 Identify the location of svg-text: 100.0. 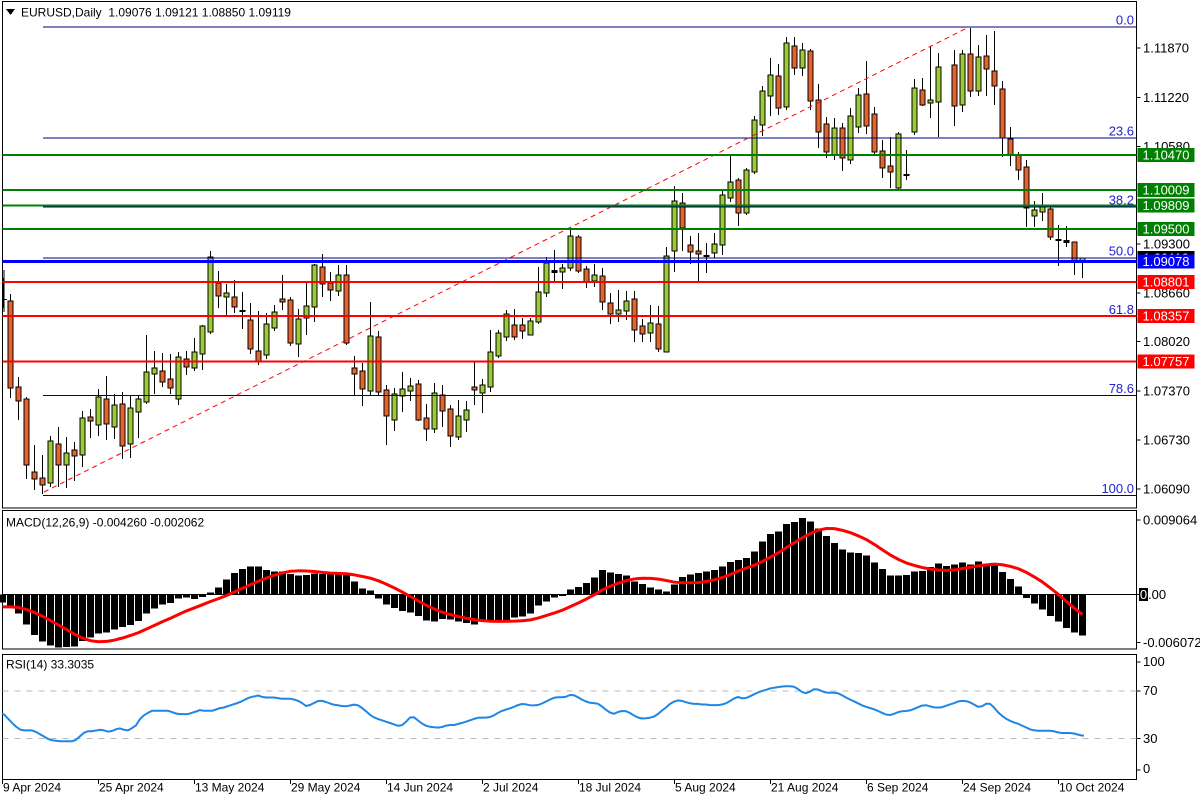
(1117, 488).